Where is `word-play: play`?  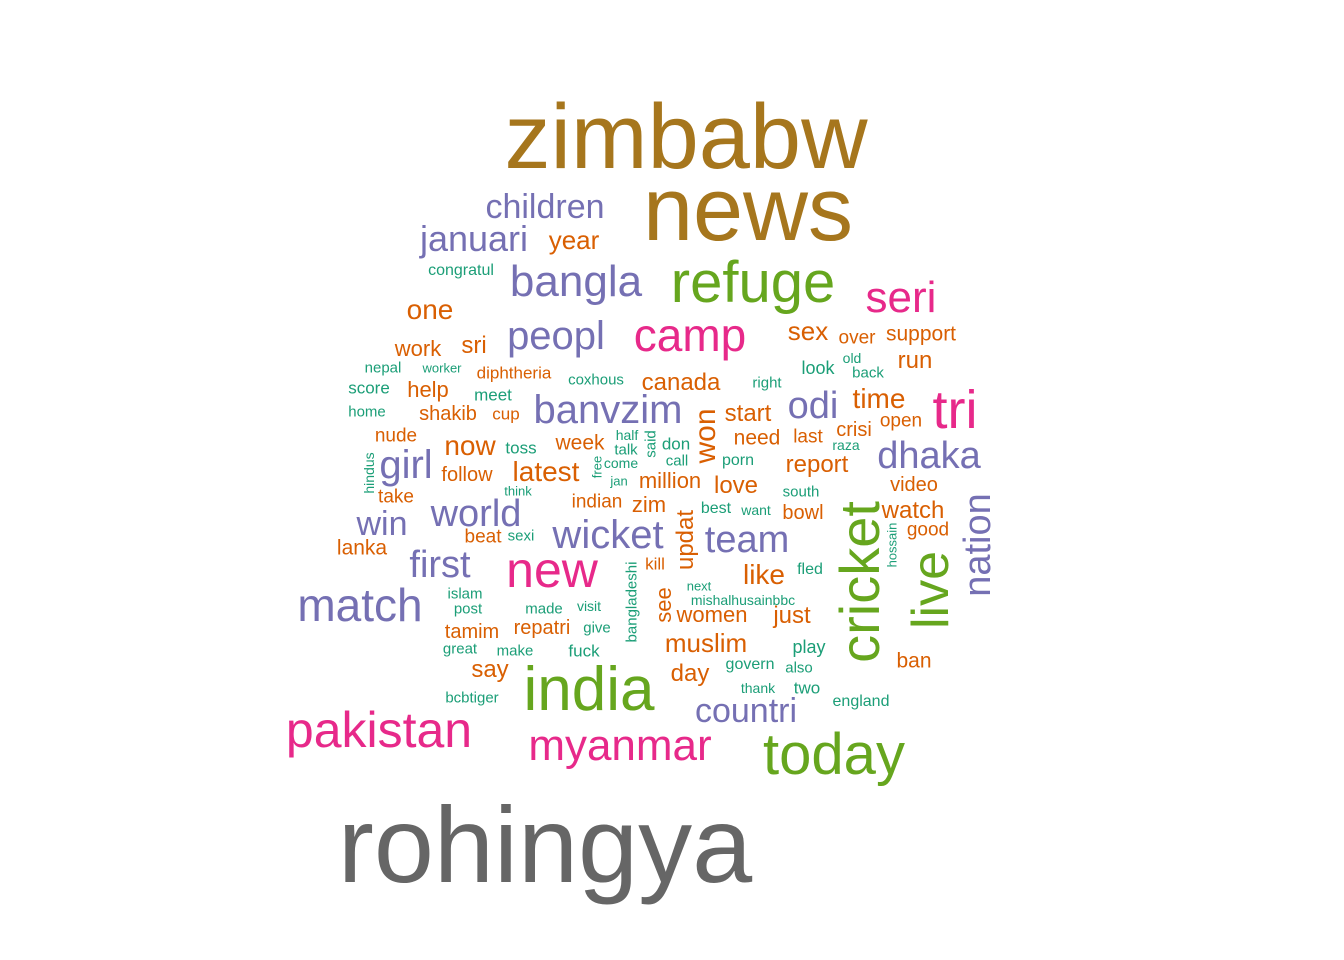
word-play: play is located at coordinates (809, 647).